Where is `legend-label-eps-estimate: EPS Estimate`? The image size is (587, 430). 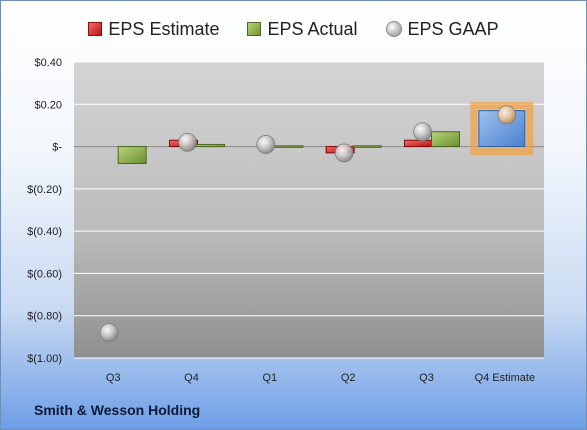
legend-label-eps-estimate: EPS Estimate is located at coordinates (164, 28).